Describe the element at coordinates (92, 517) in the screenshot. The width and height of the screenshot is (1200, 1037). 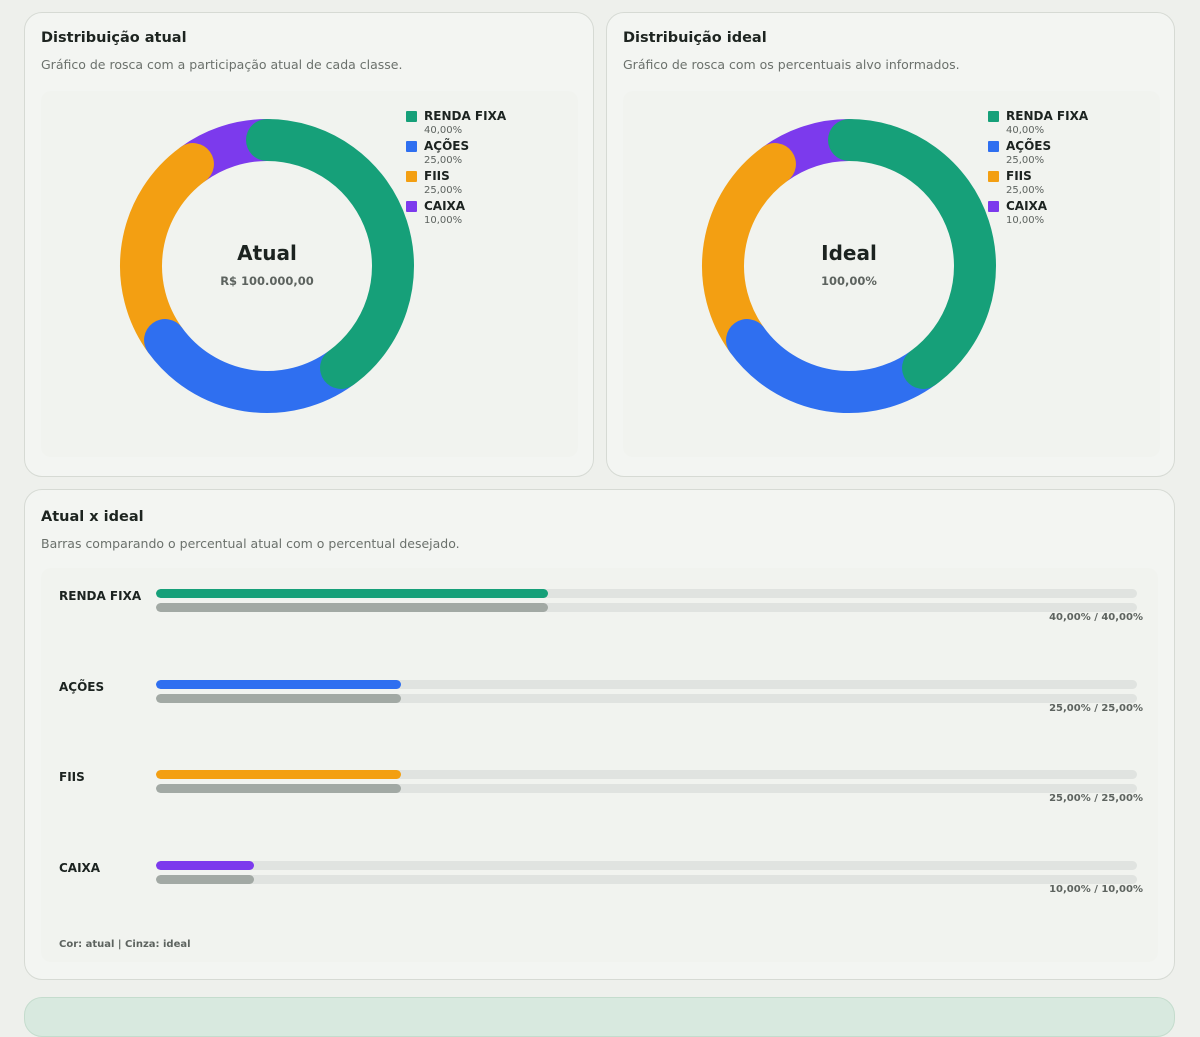
I see `comparison-title: Atual x ideal` at that location.